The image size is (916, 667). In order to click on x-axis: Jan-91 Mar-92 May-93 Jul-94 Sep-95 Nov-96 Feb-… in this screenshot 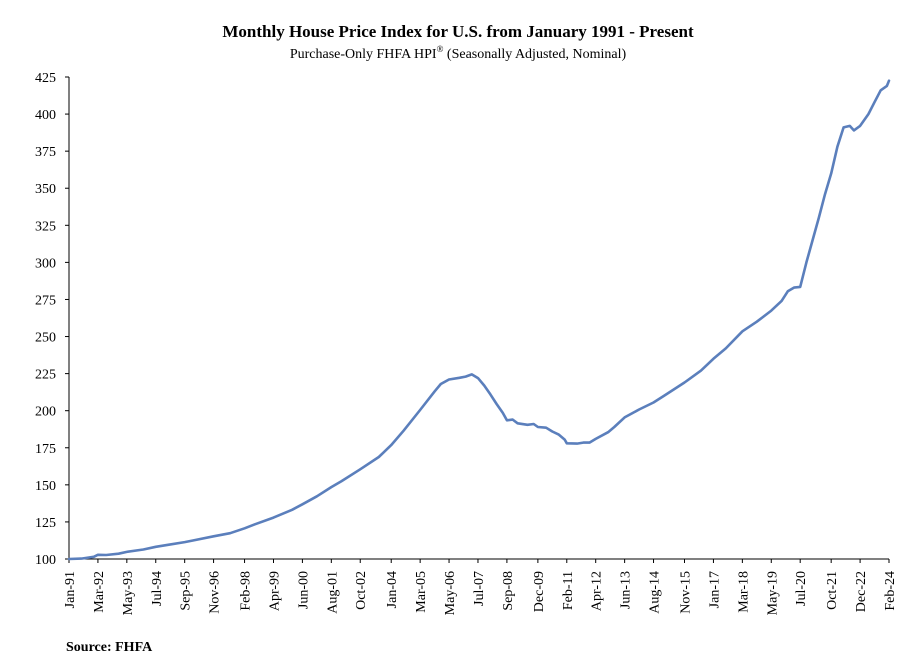, I will do `click(480, 586)`.